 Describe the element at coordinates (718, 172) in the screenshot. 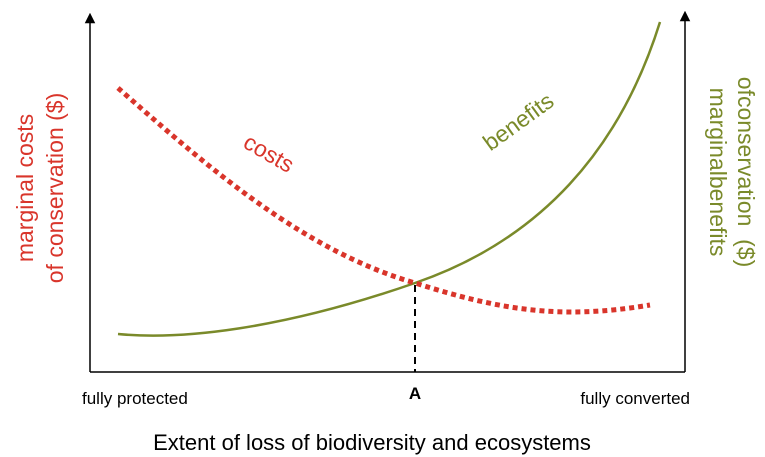

I see `y-right-label: marginalbenefits` at that location.